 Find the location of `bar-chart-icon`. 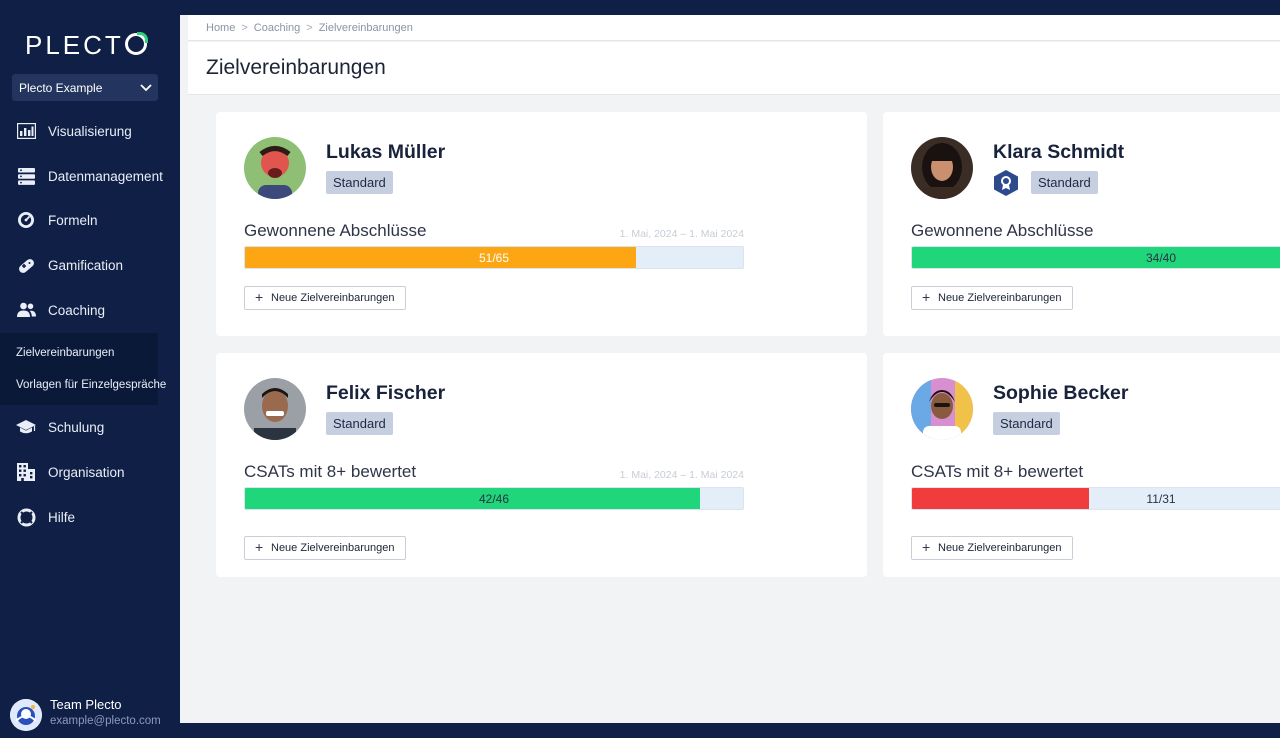

bar-chart-icon is located at coordinates (26, 131).